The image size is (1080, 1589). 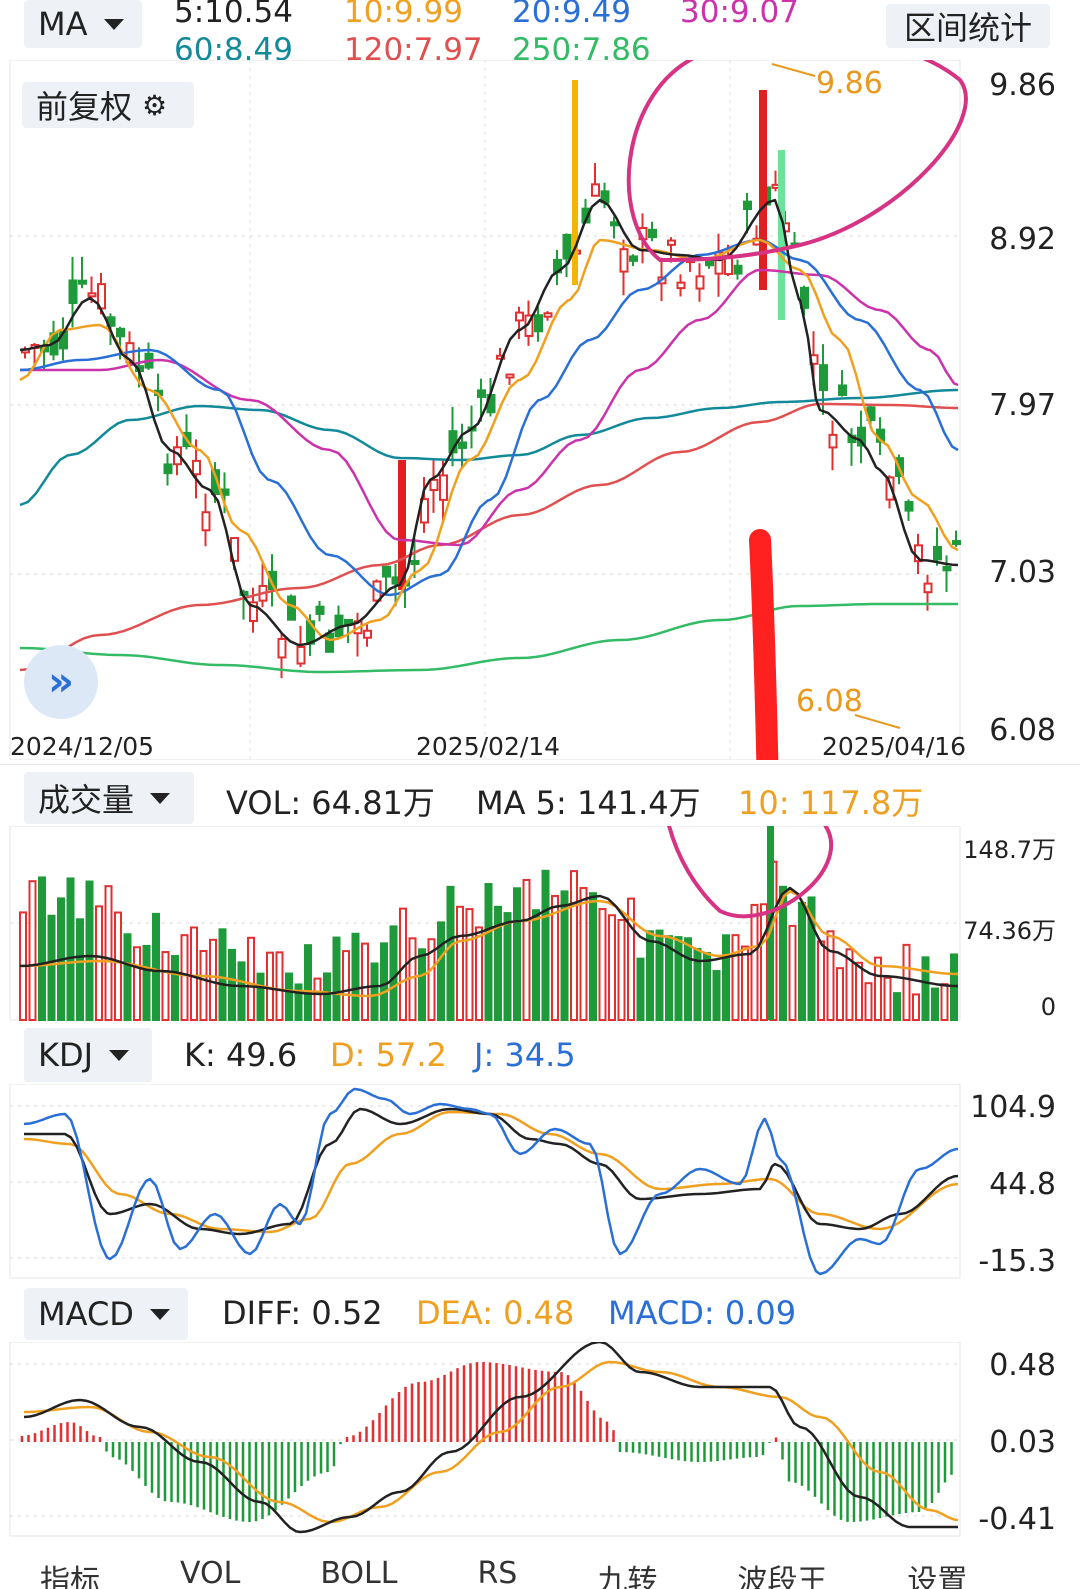 I want to click on tab-vol: VOL, so click(x=210, y=1572).